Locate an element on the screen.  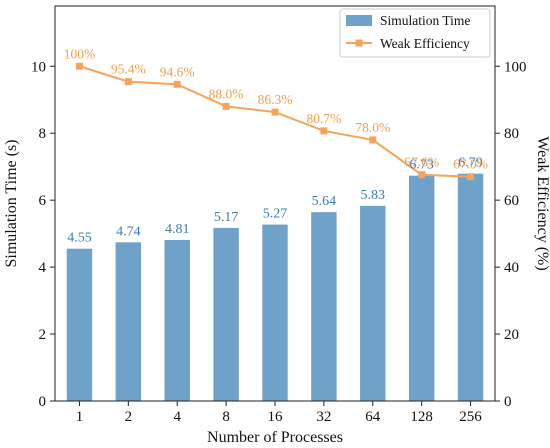
efficiency-value-label-8: 88.0% is located at coordinates (226, 93).